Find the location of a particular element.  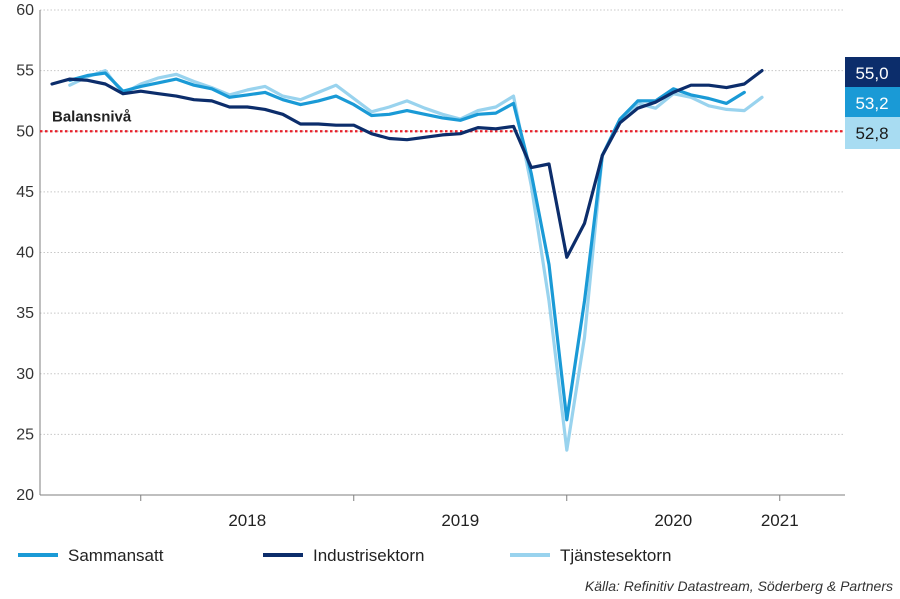

y-tick-label: 35 is located at coordinates (25, 313).